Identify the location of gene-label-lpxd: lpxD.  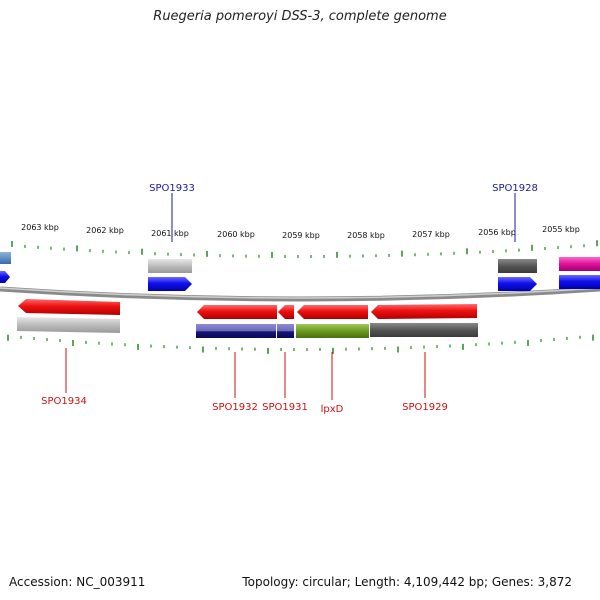
(332, 409).